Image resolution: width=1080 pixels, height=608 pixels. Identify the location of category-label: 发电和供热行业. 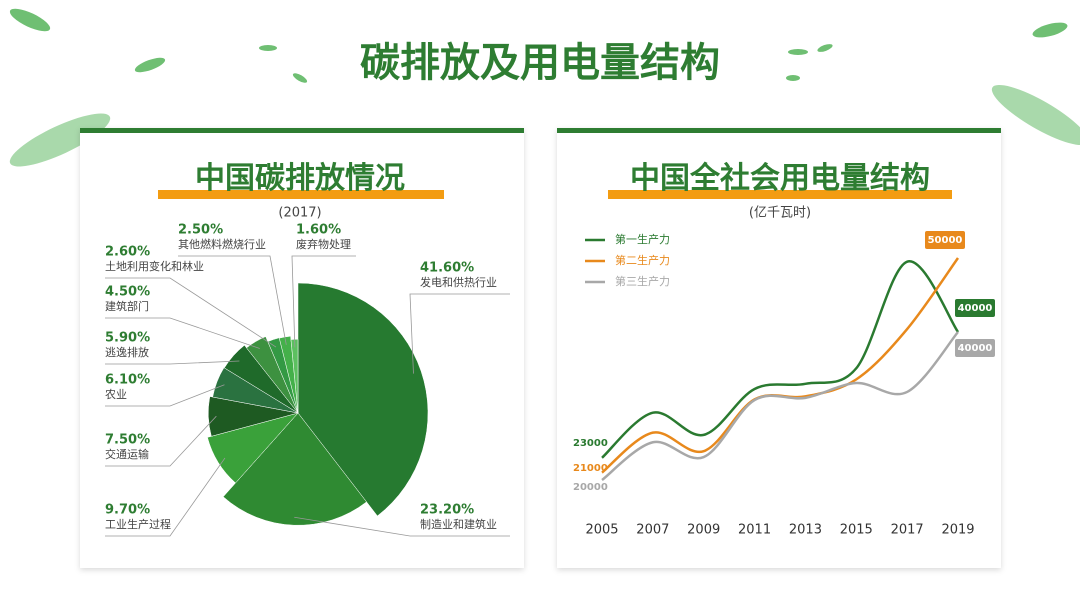
(458, 282).